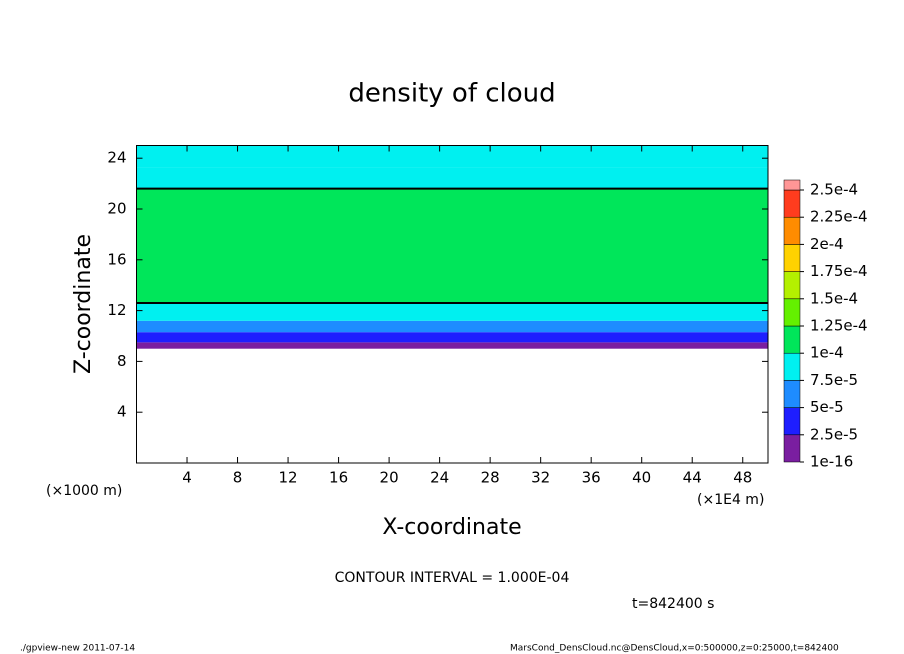 Image resolution: width=904 pixels, height=654 pixels. What do you see at coordinates (839, 326) in the screenshot?
I see `colorbar-label: 1.25e-4` at bounding box center [839, 326].